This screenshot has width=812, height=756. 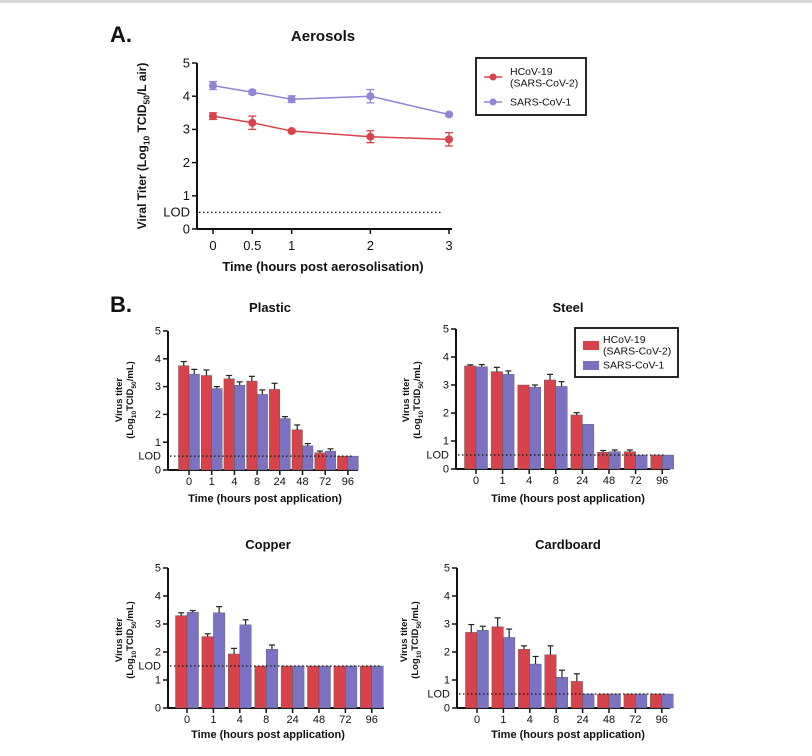 What do you see at coordinates (131, 400) in the screenshot?
I see `y-axis-label: (Log10TCID50/mL)` at bounding box center [131, 400].